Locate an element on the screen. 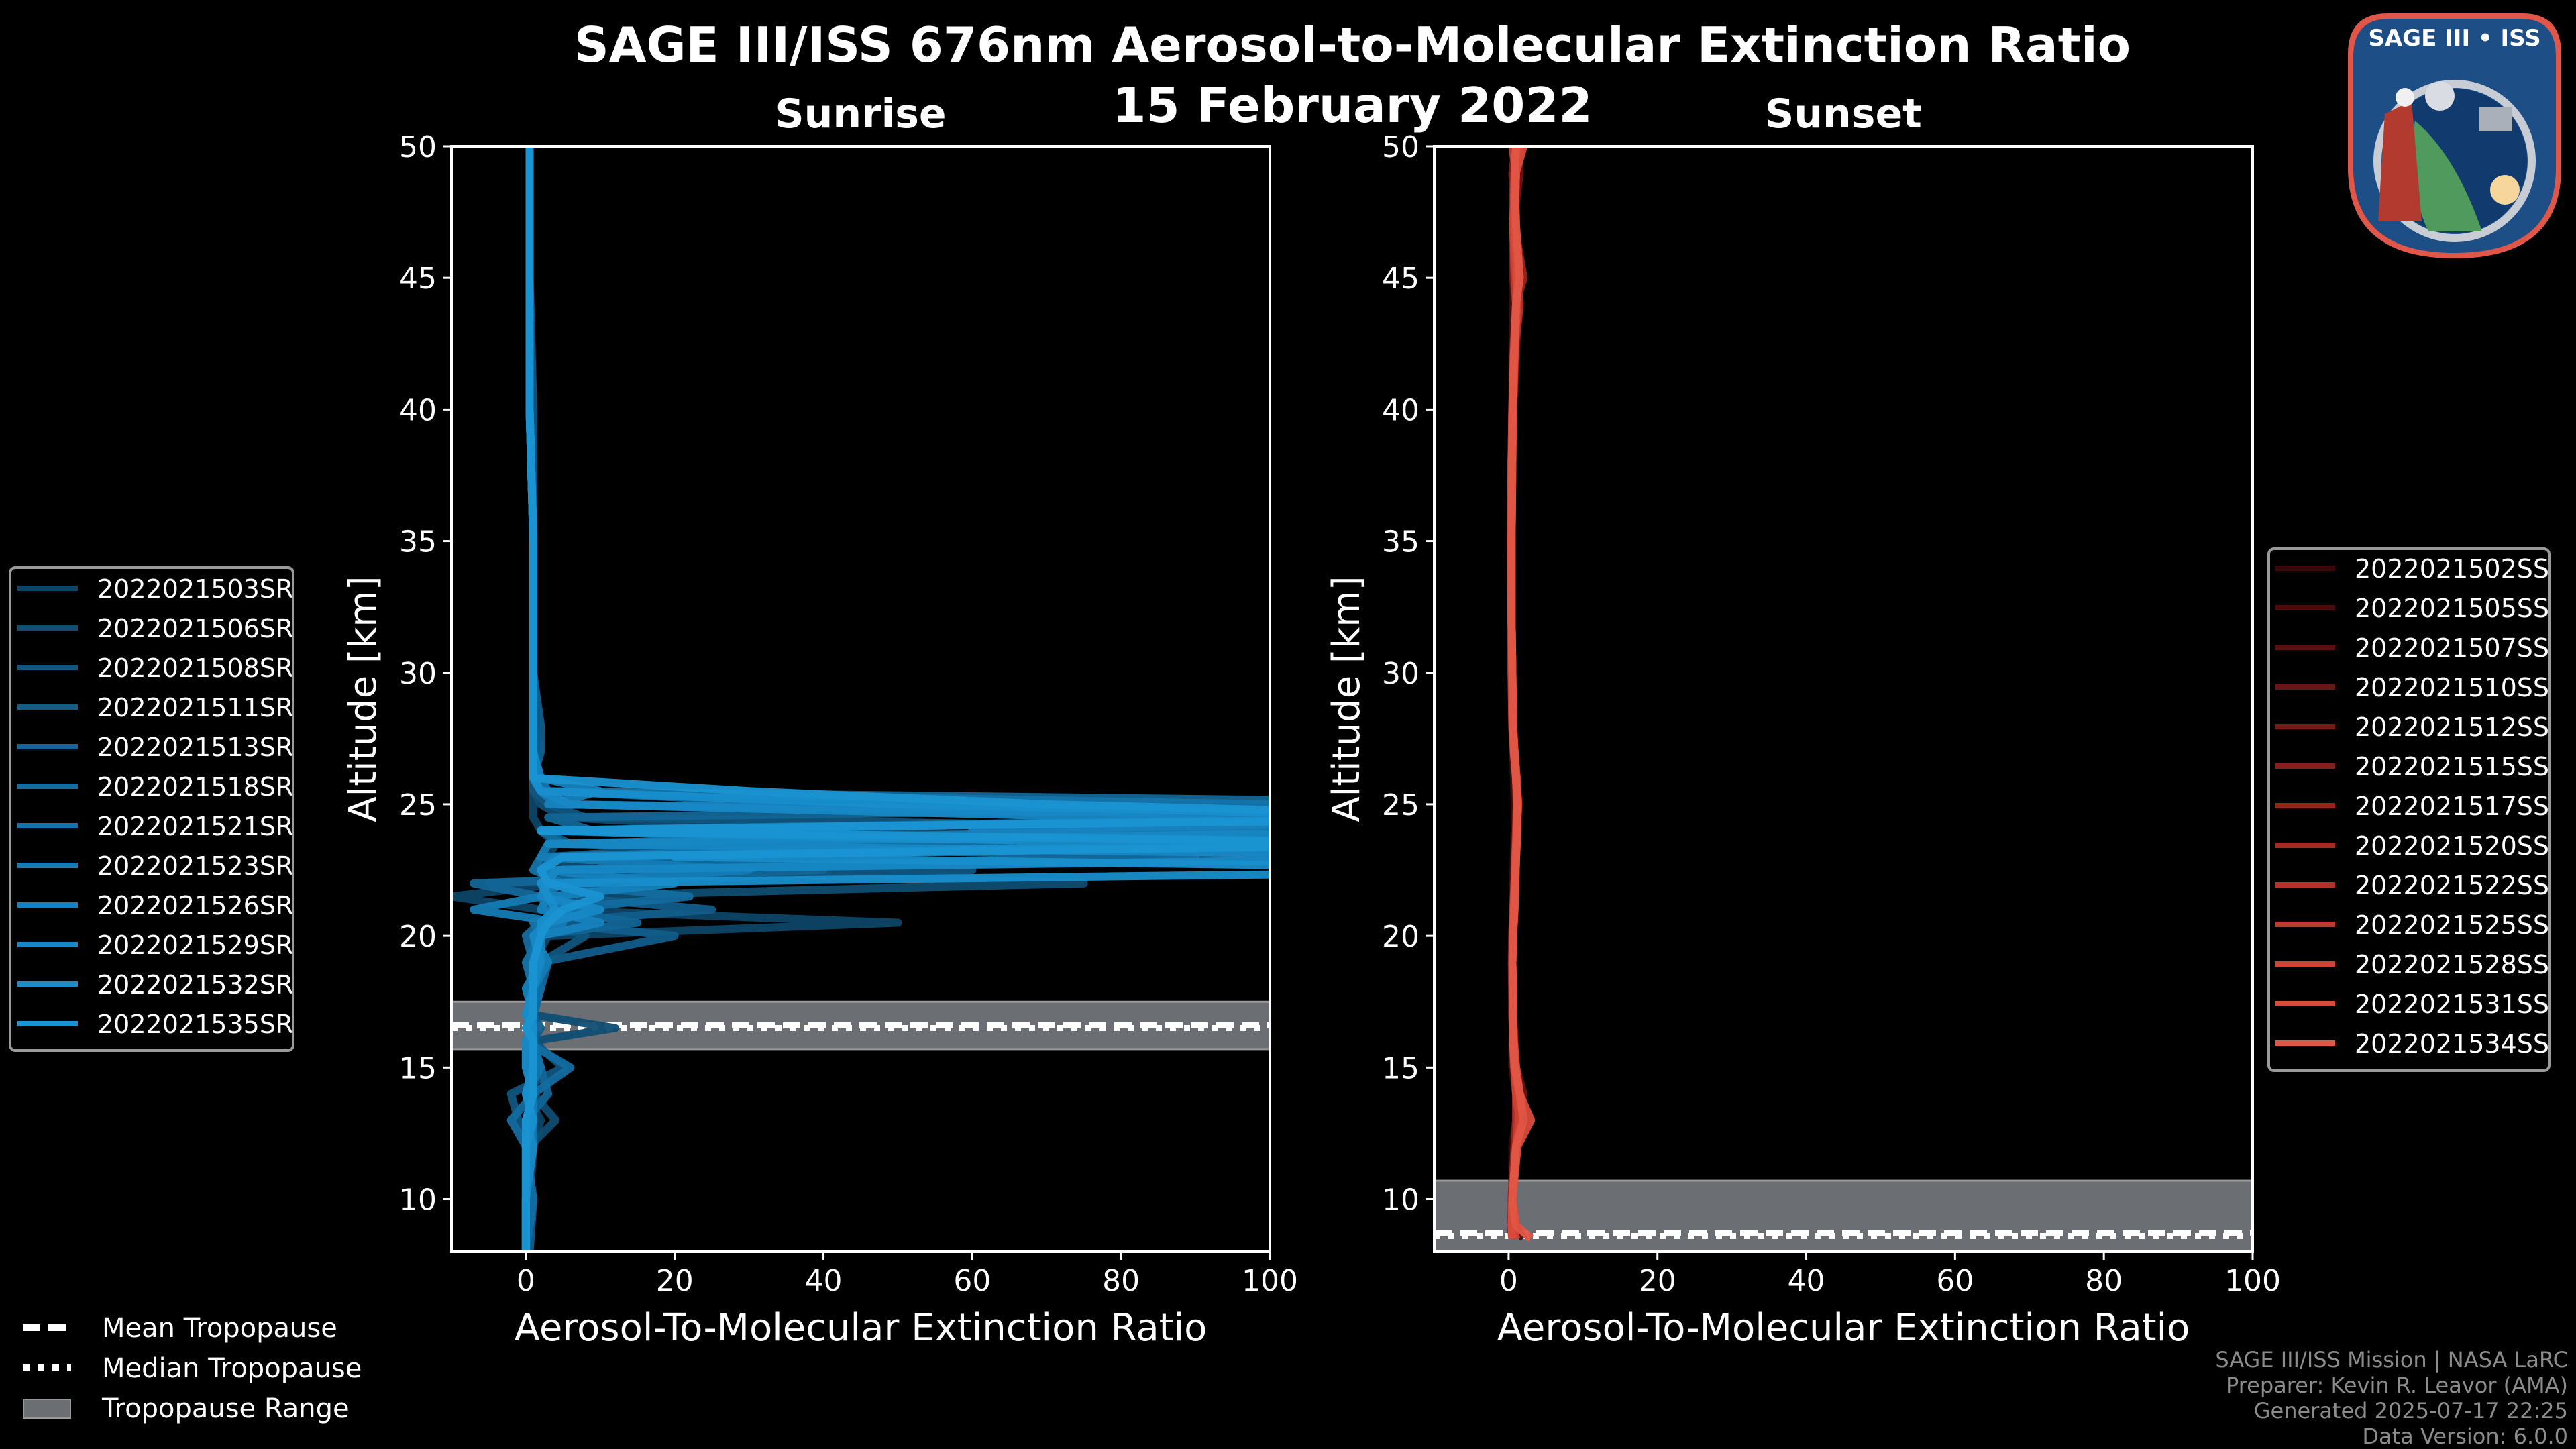 This screenshot has width=2576, height=1449. series-line-2022021534SS is located at coordinates (1520, 694).